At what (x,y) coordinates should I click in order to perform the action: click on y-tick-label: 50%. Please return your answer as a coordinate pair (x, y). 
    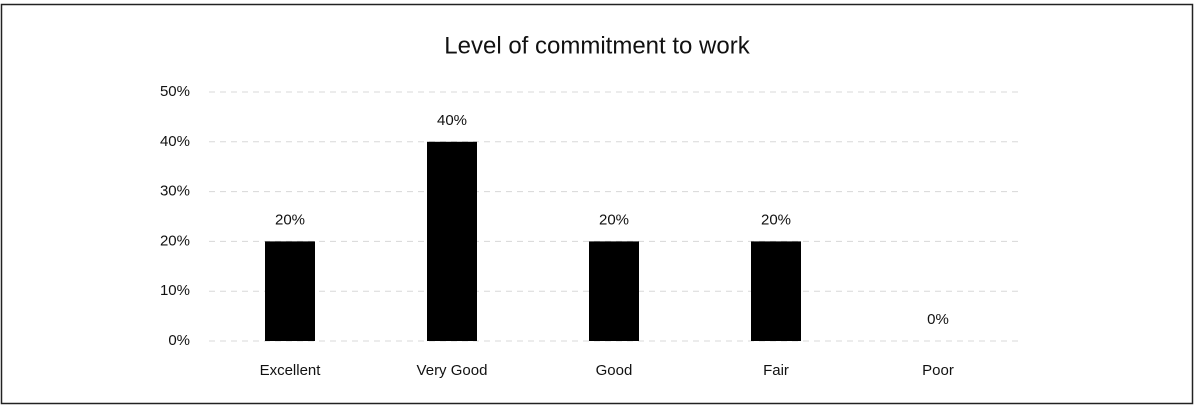
    Looking at the image, I should click on (175, 91).